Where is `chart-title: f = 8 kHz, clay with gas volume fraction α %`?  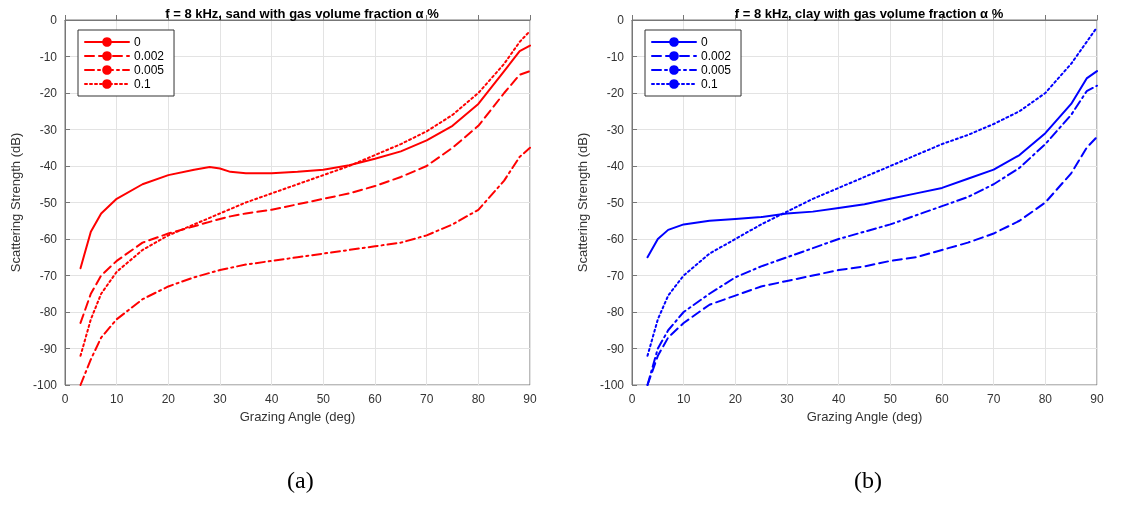 chart-title: f = 8 kHz, clay with gas volume fraction α % is located at coordinates (869, 13).